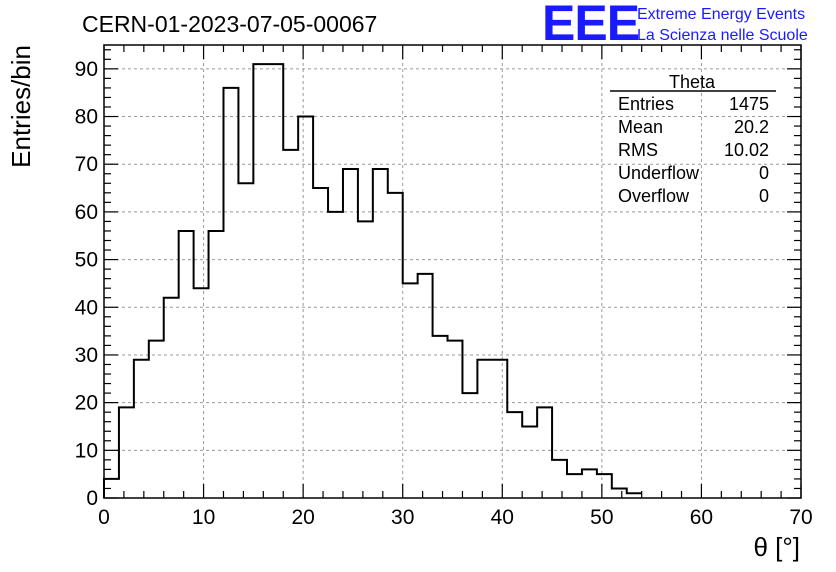 The image size is (836, 572). What do you see at coordinates (86, 164) in the screenshot?
I see `y-tick-label: 70` at bounding box center [86, 164].